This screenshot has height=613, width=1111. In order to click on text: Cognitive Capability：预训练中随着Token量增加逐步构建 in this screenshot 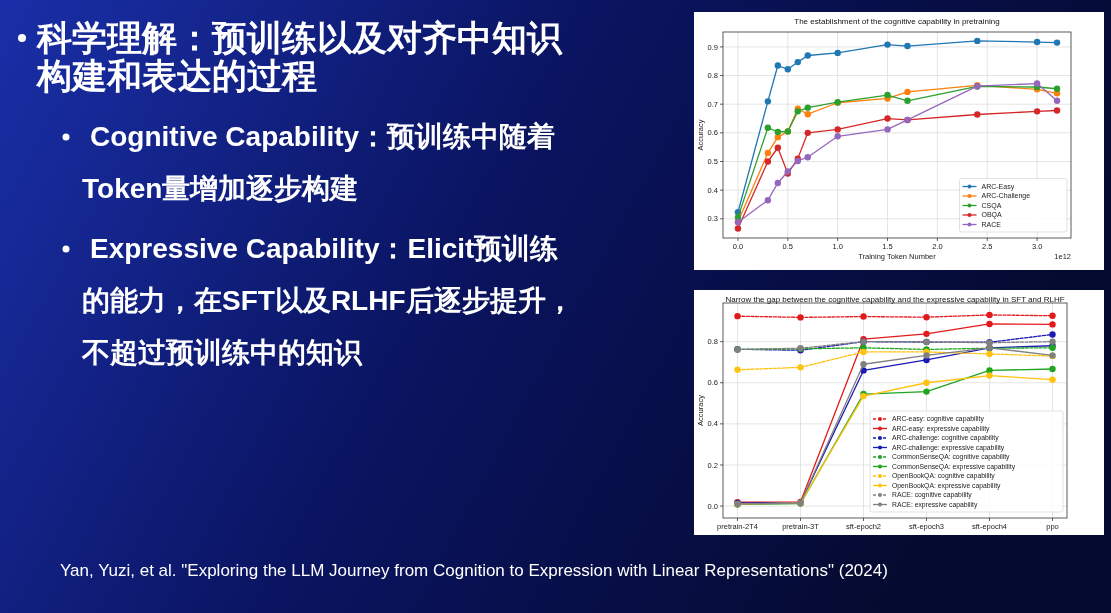, I will do `click(319, 162)`.